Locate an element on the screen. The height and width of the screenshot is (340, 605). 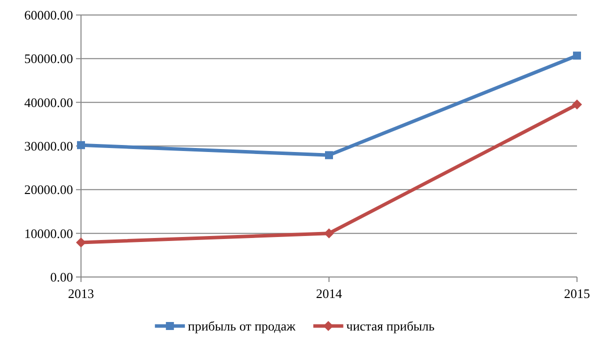
y-tick-label: 0.00 is located at coordinates (61, 277).